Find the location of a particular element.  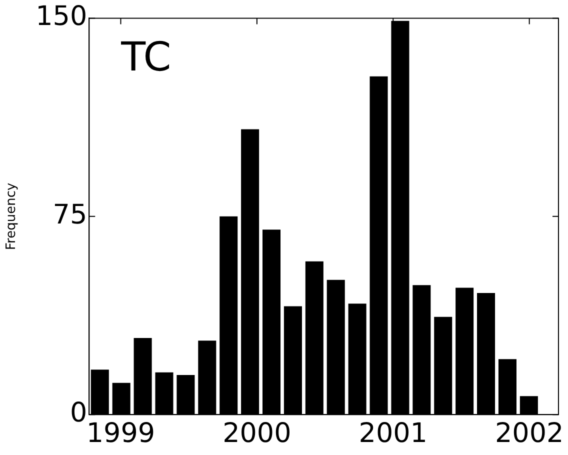

y-tick-label: 0 is located at coordinates (79, 413).